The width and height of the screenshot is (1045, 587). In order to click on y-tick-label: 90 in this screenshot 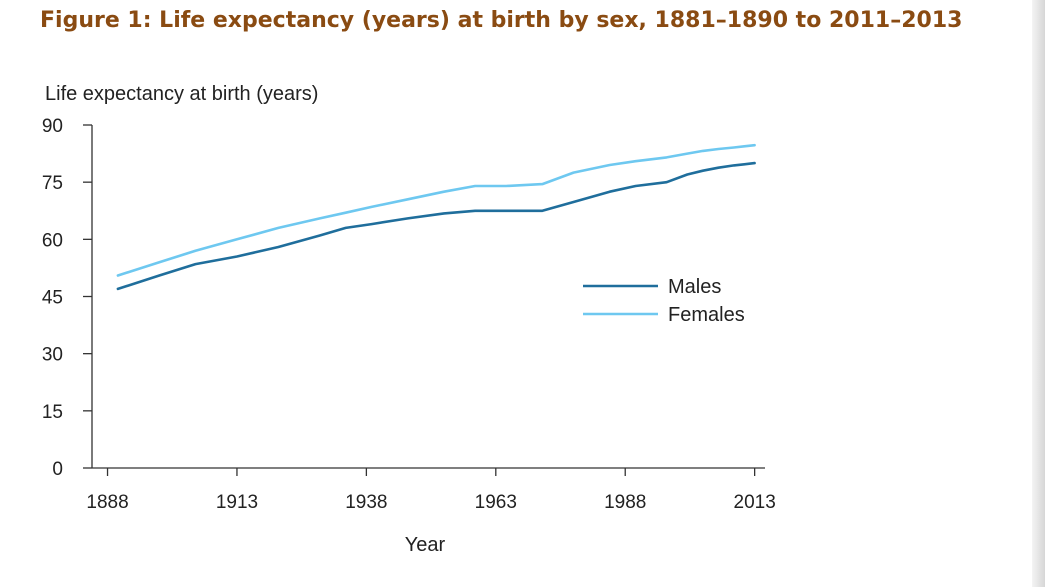, I will do `click(52, 126)`.